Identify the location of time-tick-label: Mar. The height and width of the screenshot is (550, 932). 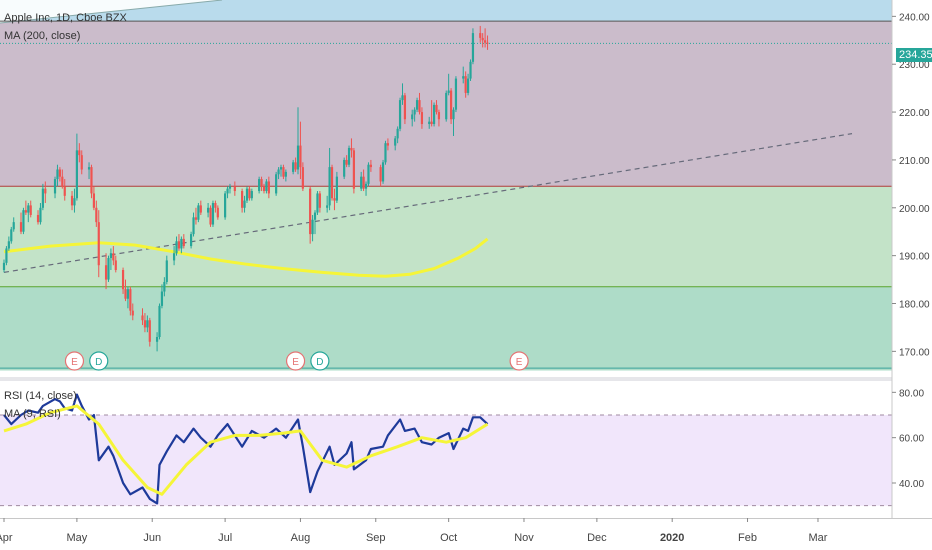
(818, 538).